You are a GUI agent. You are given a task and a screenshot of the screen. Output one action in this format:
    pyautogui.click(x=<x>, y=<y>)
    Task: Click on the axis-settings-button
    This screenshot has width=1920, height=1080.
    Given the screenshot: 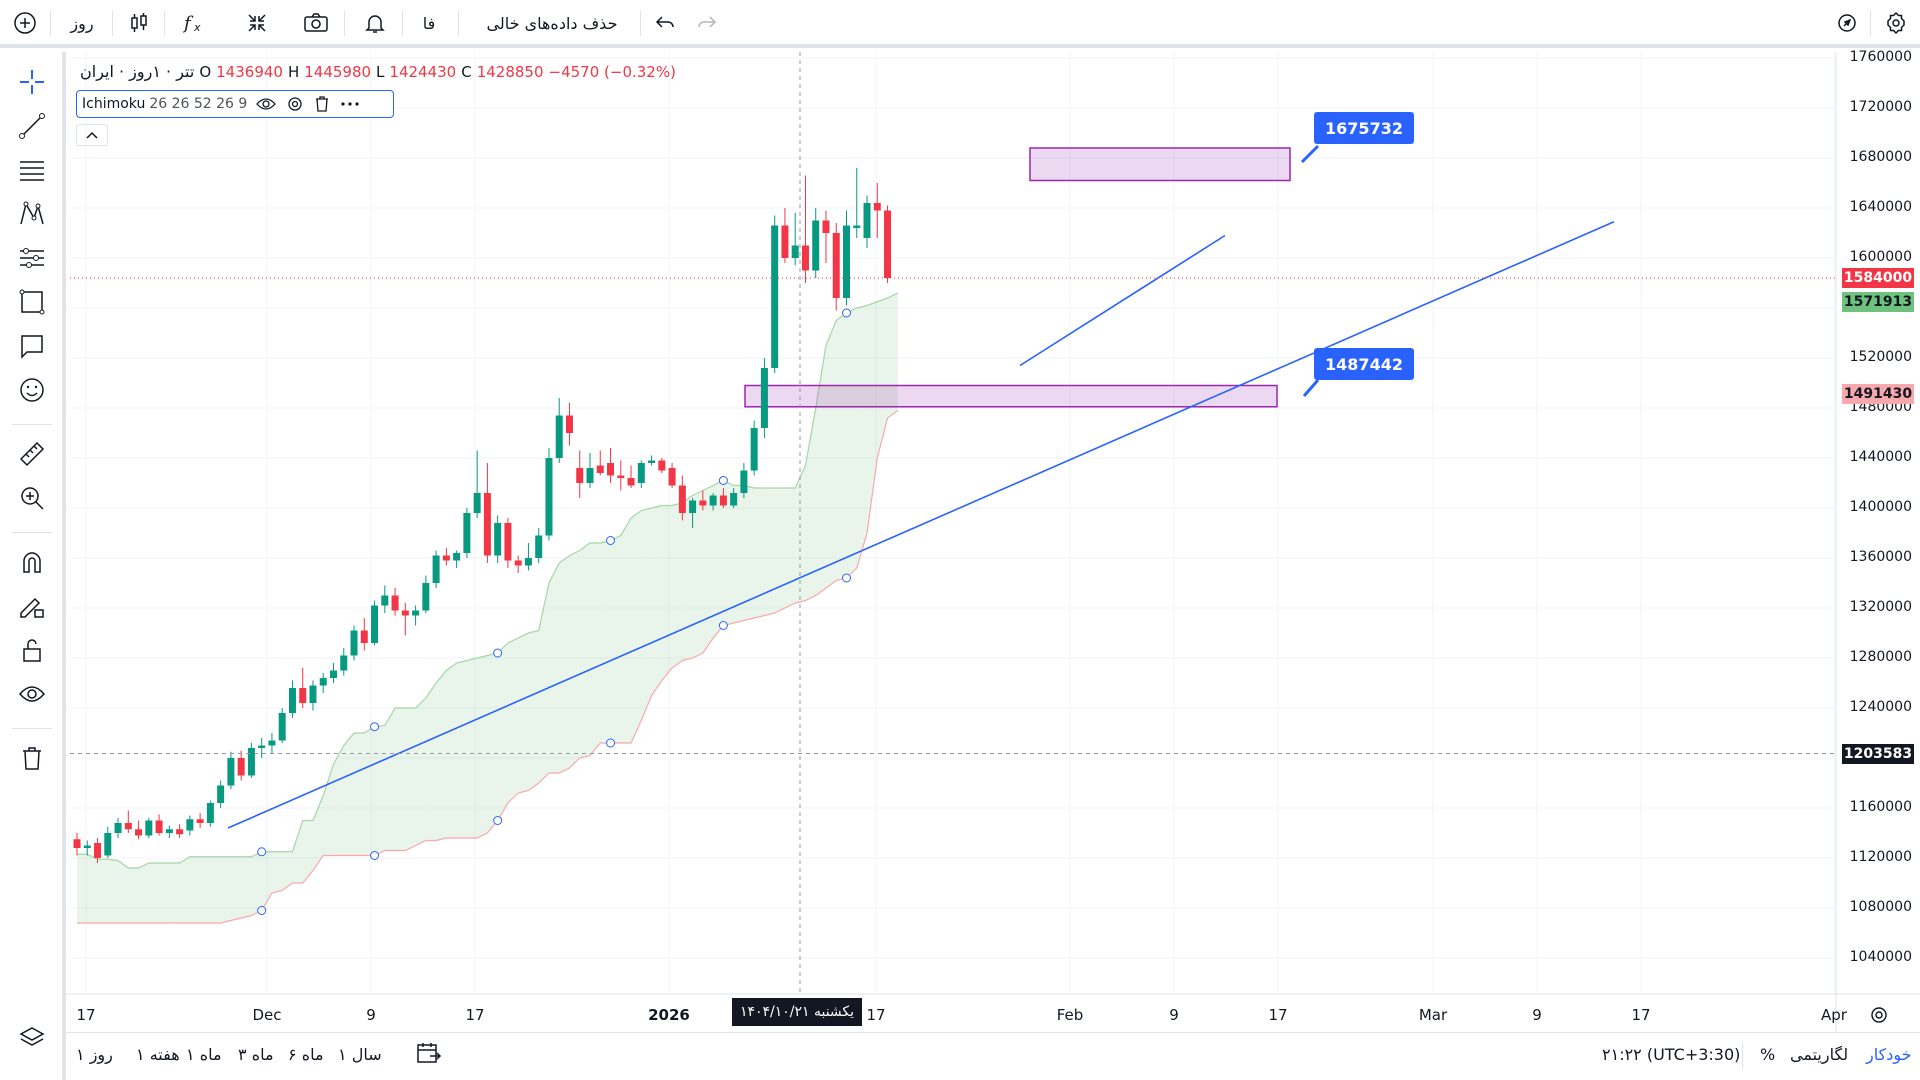 What is the action you would take?
    pyautogui.click(x=1879, y=1017)
    